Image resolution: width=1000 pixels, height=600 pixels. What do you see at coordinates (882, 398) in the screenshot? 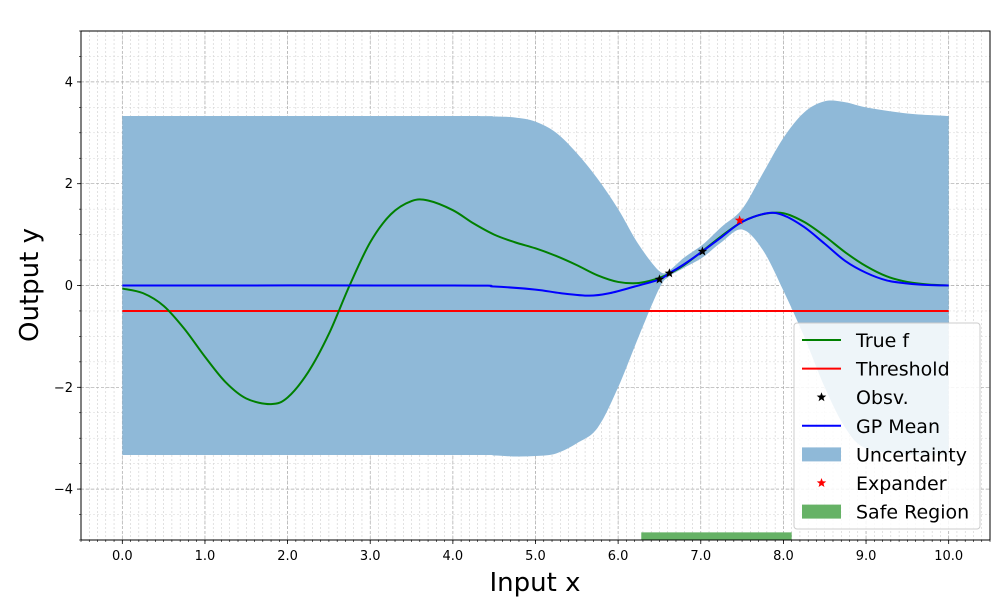
I see `legend-label-obsv: Obsv.` at bounding box center [882, 398].